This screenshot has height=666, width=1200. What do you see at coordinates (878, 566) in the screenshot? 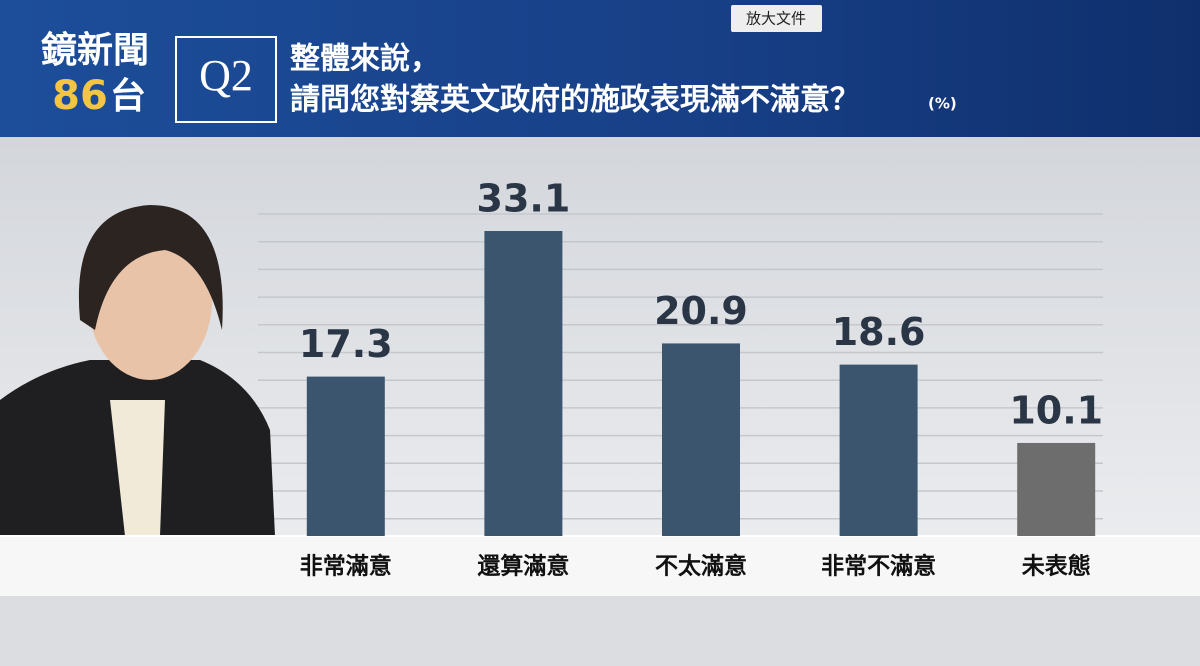
I see `category-label: 非常不滿意` at bounding box center [878, 566].